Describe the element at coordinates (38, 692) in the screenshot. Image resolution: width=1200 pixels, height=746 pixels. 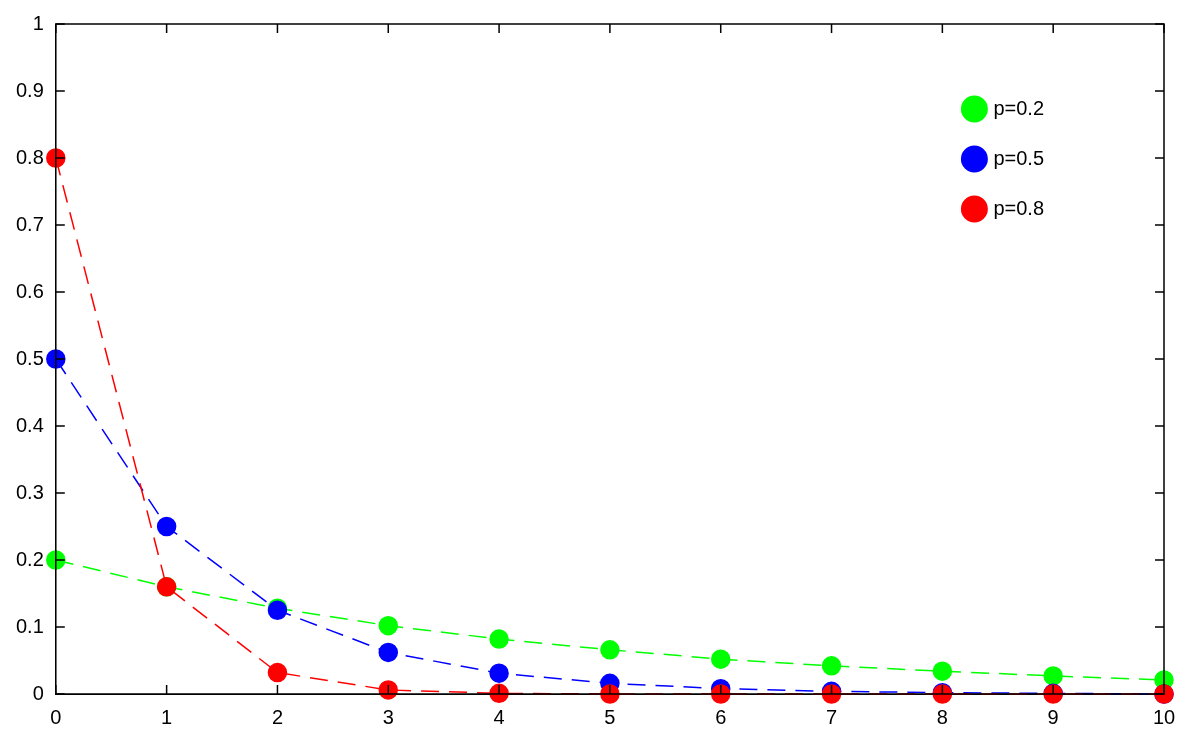
I see `y-tick-label: 0` at that location.